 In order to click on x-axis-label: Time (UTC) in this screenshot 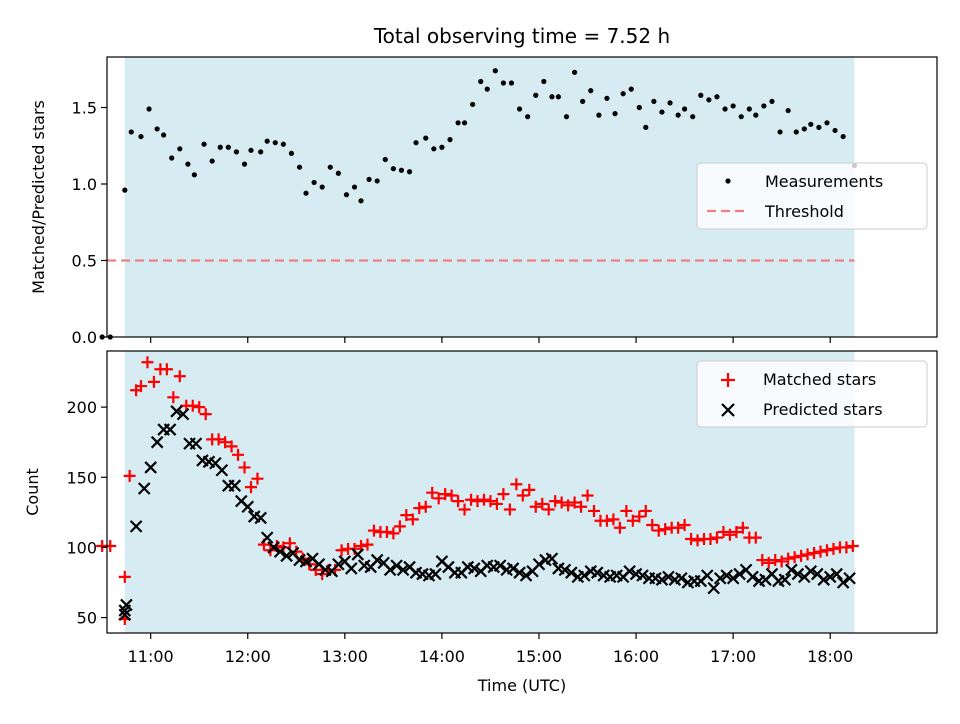, I will do `click(521, 685)`.